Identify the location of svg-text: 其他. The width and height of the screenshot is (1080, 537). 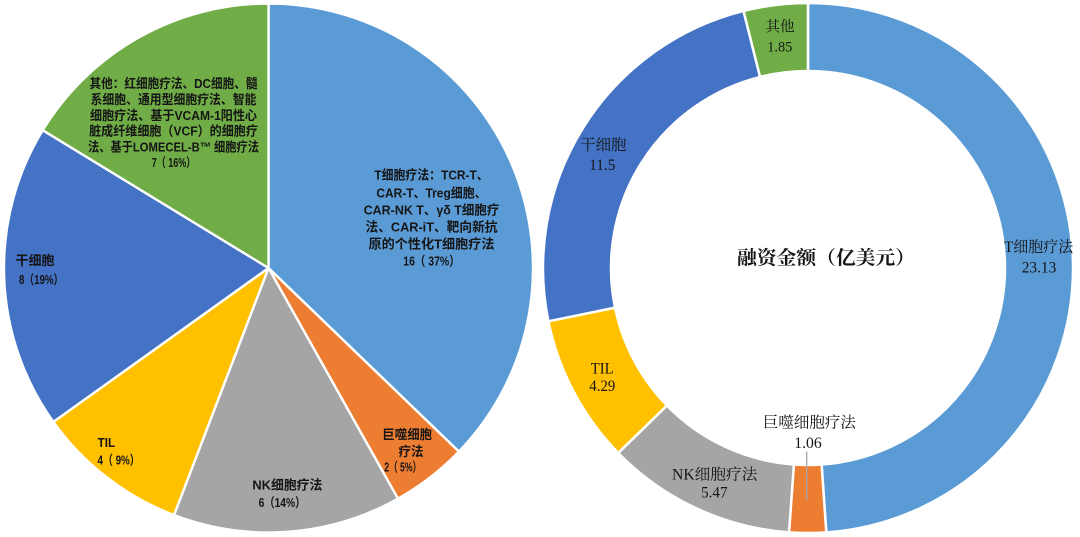
(780, 27).